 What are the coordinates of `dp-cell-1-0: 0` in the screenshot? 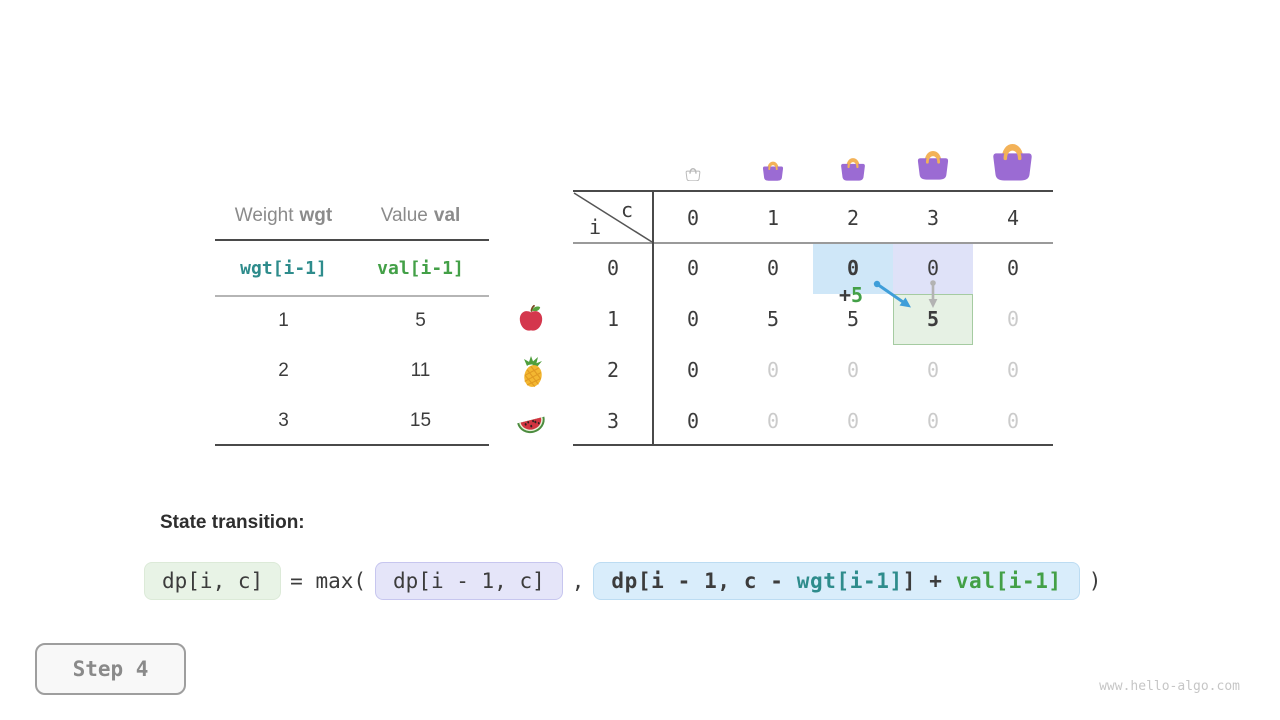 It's located at (693, 319).